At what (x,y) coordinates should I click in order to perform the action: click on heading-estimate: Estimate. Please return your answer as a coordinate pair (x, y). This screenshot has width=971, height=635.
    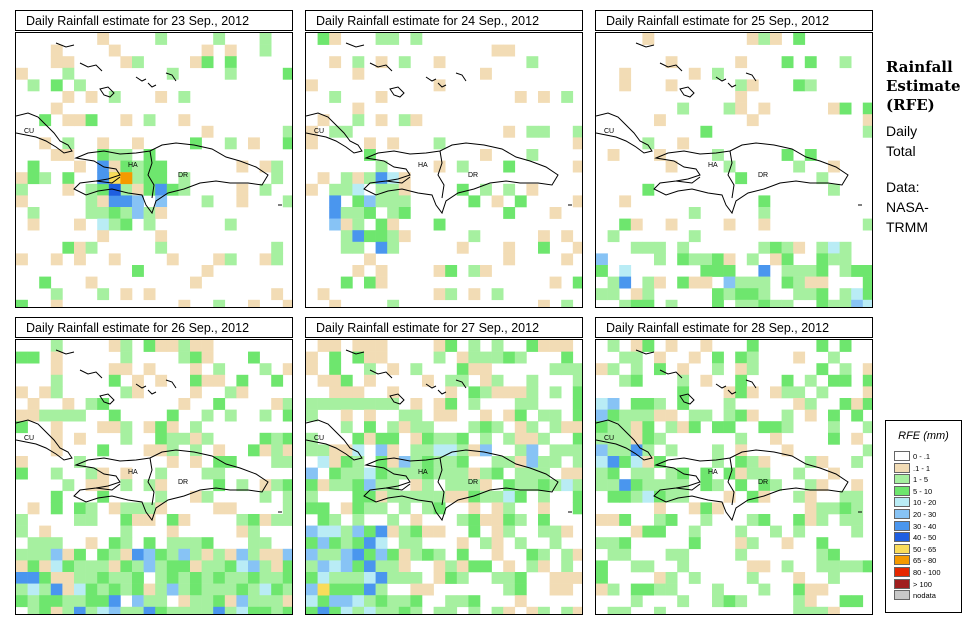
    Looking at the image, I should click on (923, 86).